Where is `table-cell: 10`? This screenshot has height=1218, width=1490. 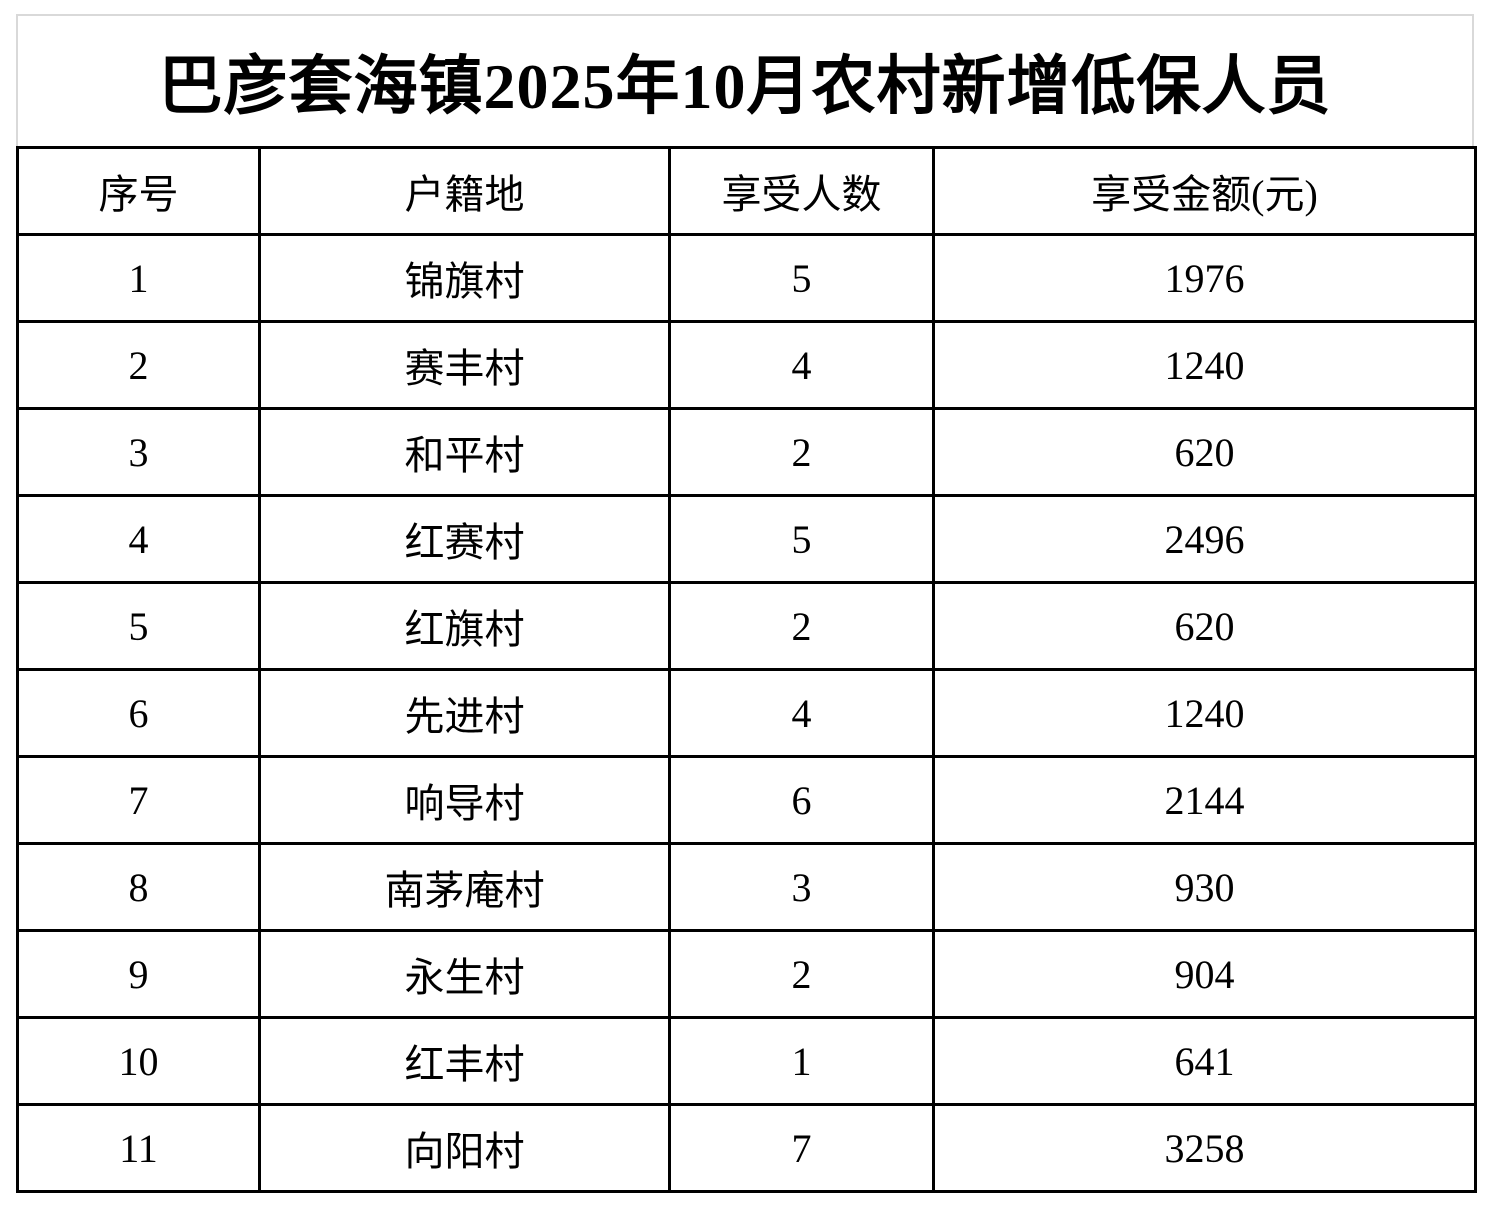 table-cell: 10 is located at coordinates (138, 1061).